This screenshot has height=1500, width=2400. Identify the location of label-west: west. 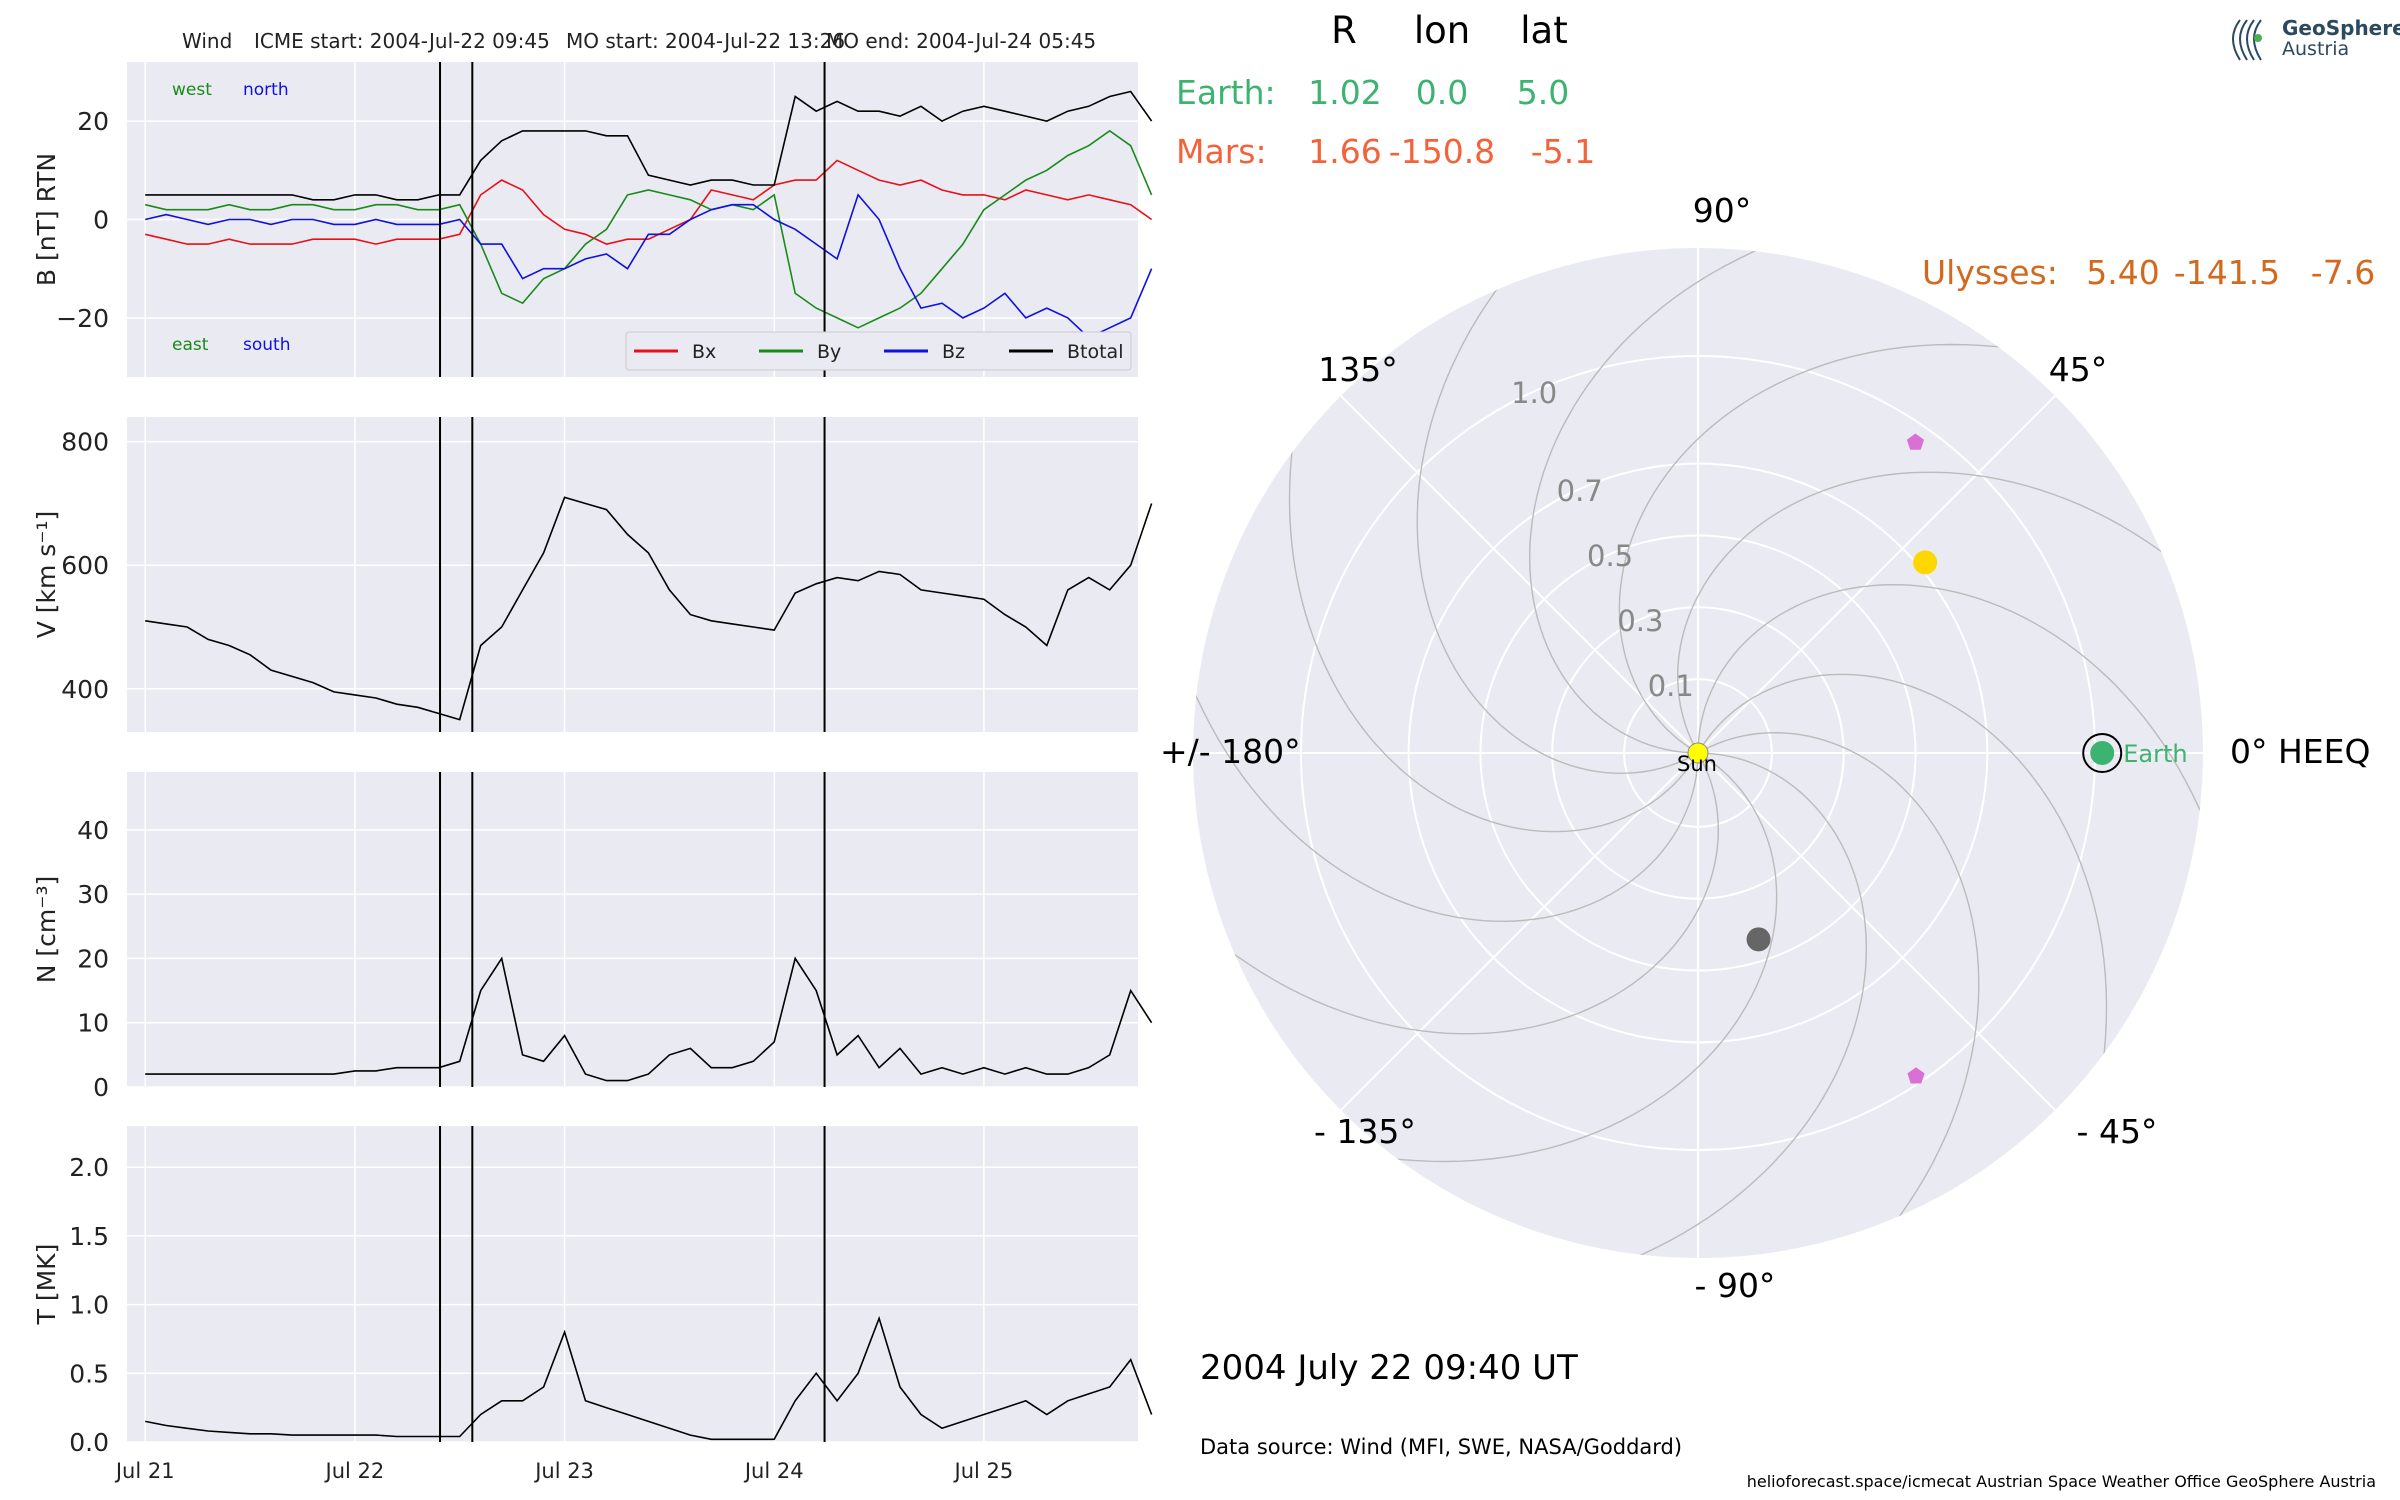
(192, 90).